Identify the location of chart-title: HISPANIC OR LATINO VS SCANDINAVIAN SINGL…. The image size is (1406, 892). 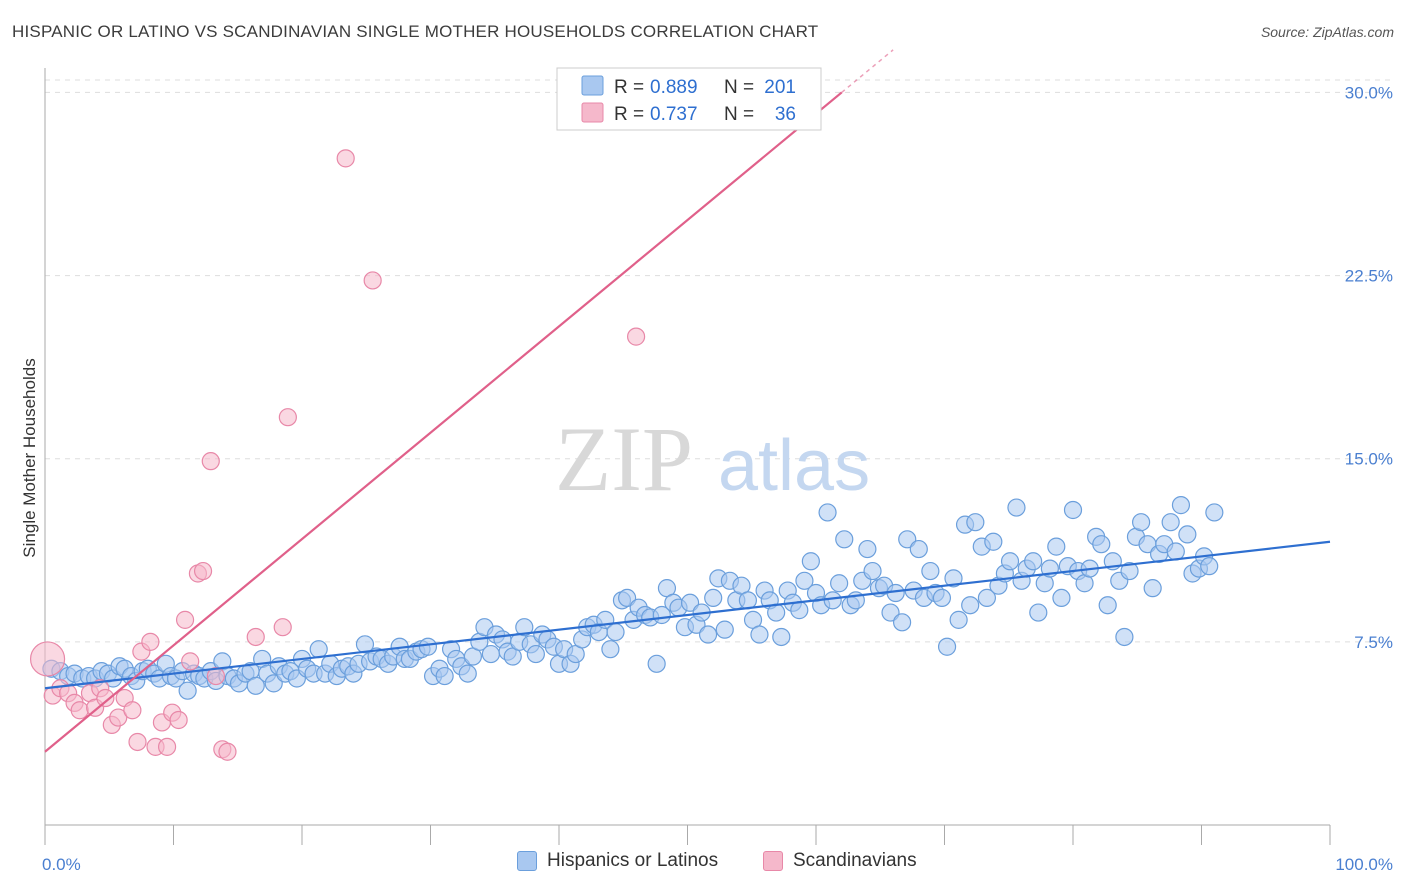
(415, 31).